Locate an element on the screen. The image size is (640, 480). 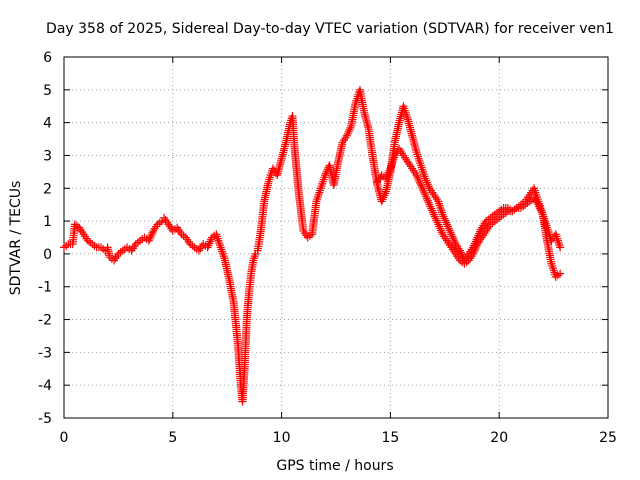
x-tick-label: 10 is located at coordinates (282, 438).